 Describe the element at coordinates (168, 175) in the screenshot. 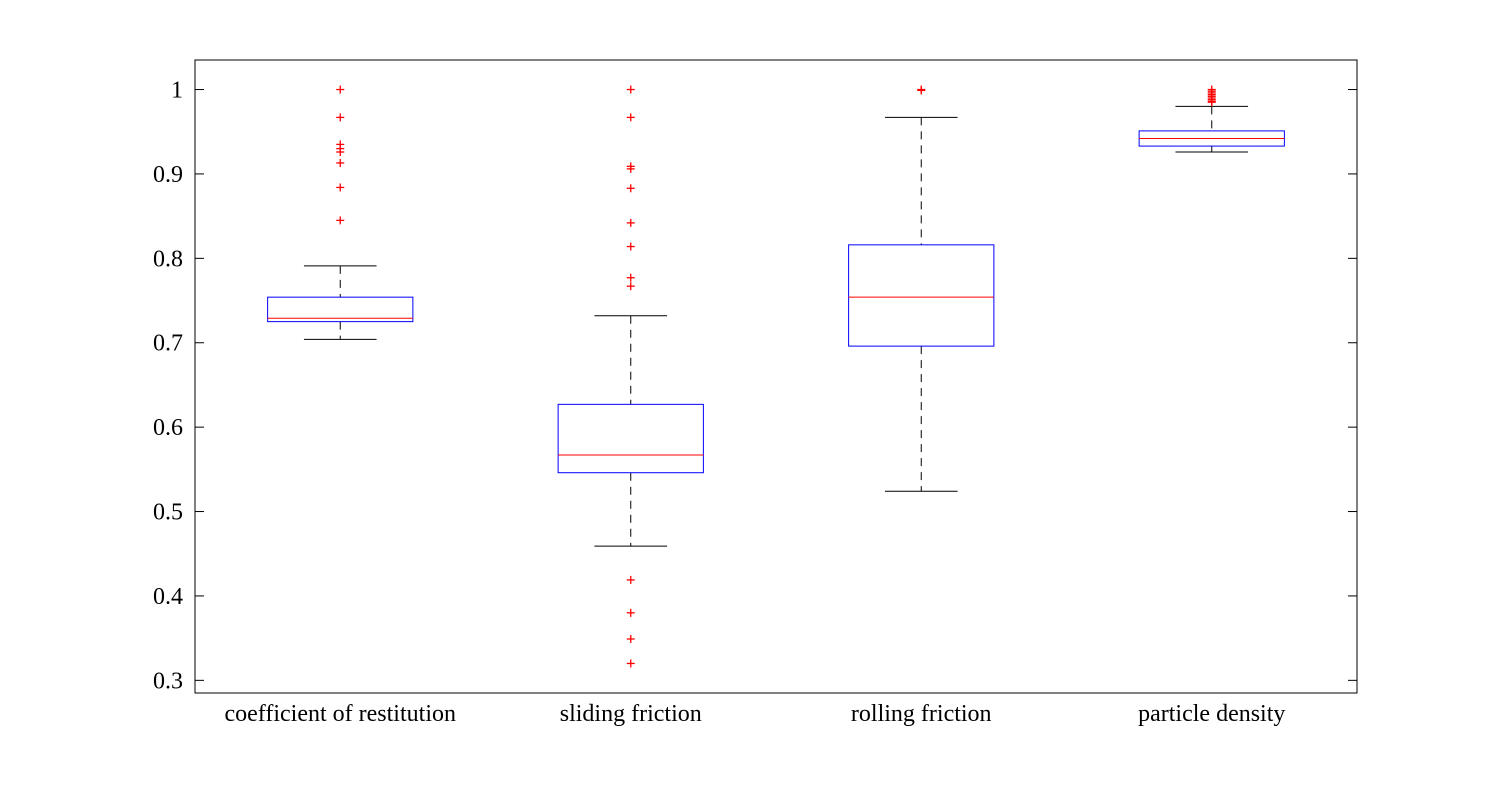

I see `y-tick-label: 0.9` at that location.